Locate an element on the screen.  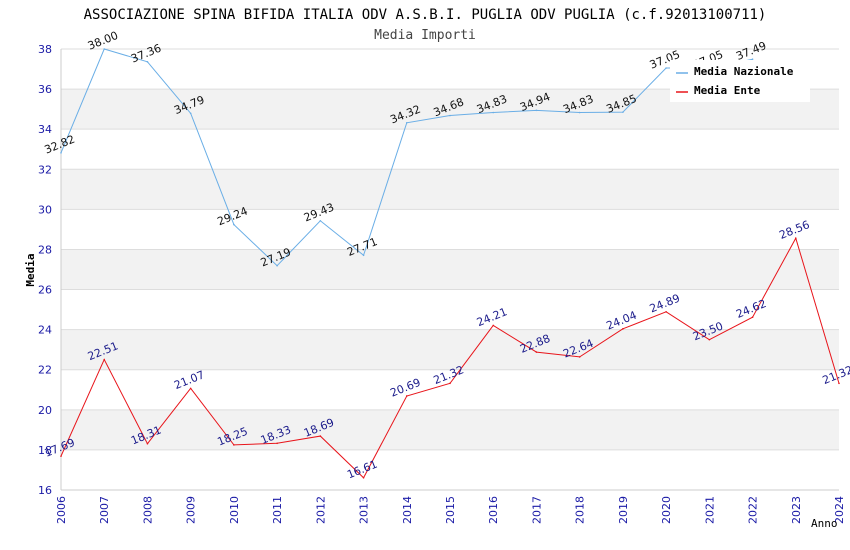
y-axis-ticks: 16 18 20 22 24 26 28 30 32 34 36 38 is located at coordinates (45, 270).